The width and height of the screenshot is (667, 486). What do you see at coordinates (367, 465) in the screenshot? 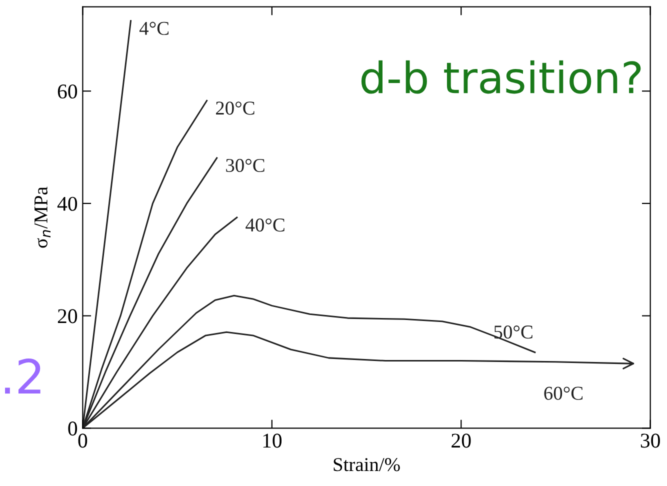
I see `x-axis-title: Strain/%` at bounding box center [367, 465].